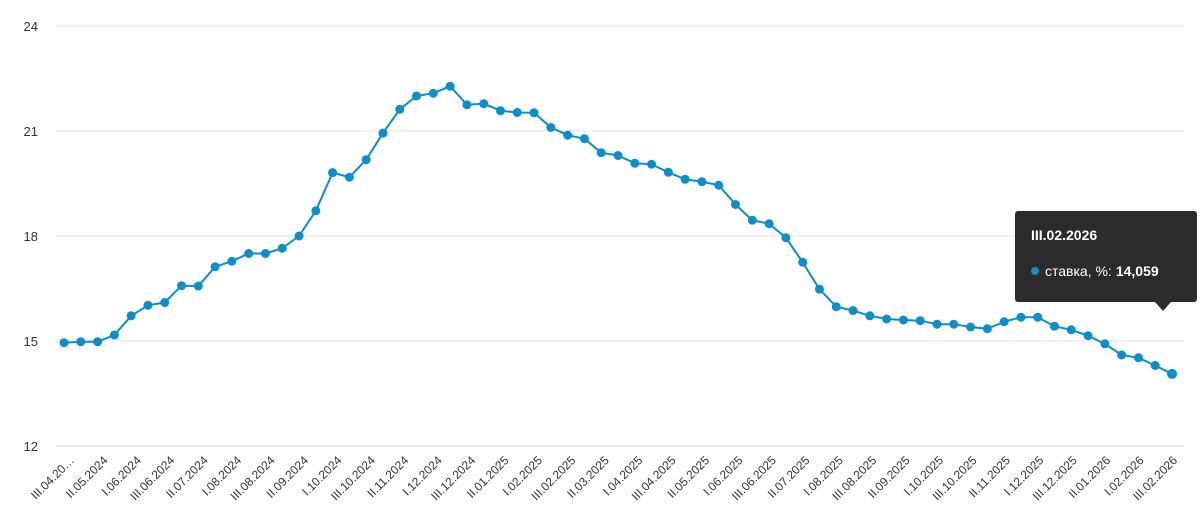 The image size is (1200, 532). I want to click on tooltip-series-label: ставка, %:, so click(1078, 271).